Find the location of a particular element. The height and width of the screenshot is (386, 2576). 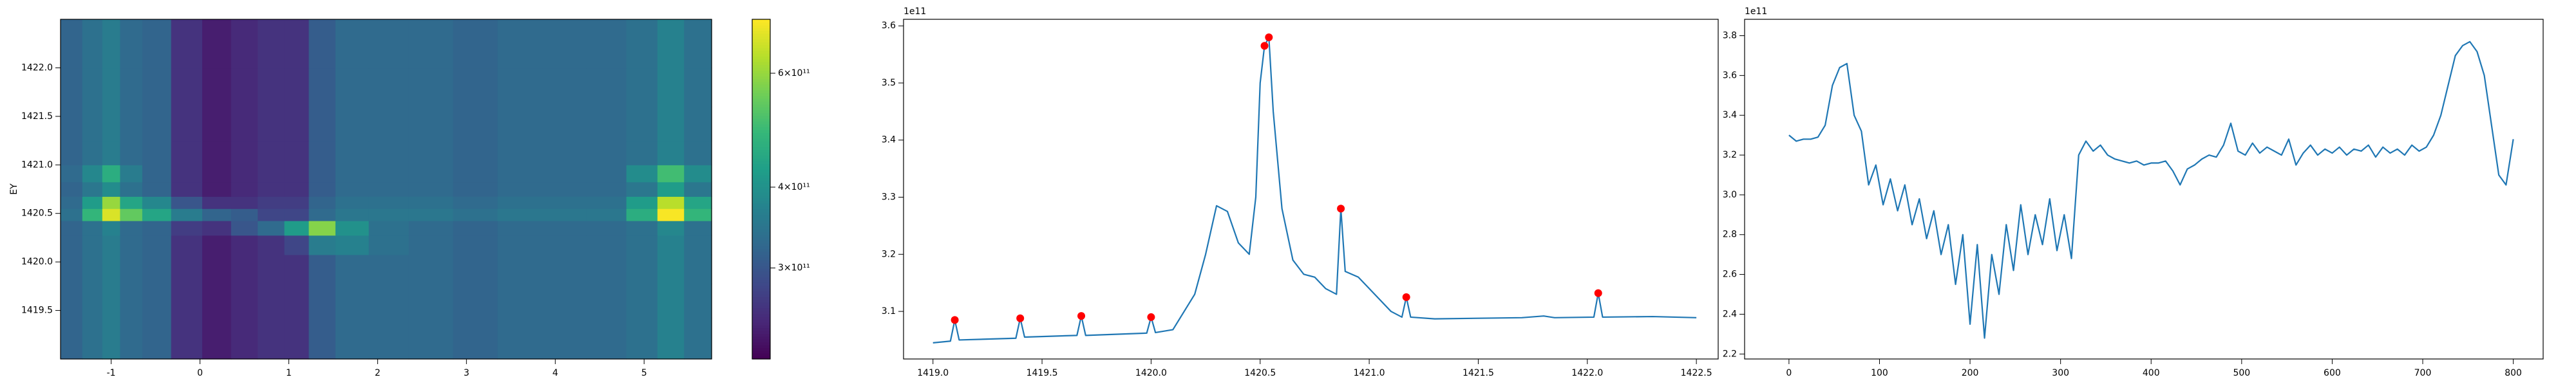

x-tick-label: 4 is located at coordinates (555, 373).